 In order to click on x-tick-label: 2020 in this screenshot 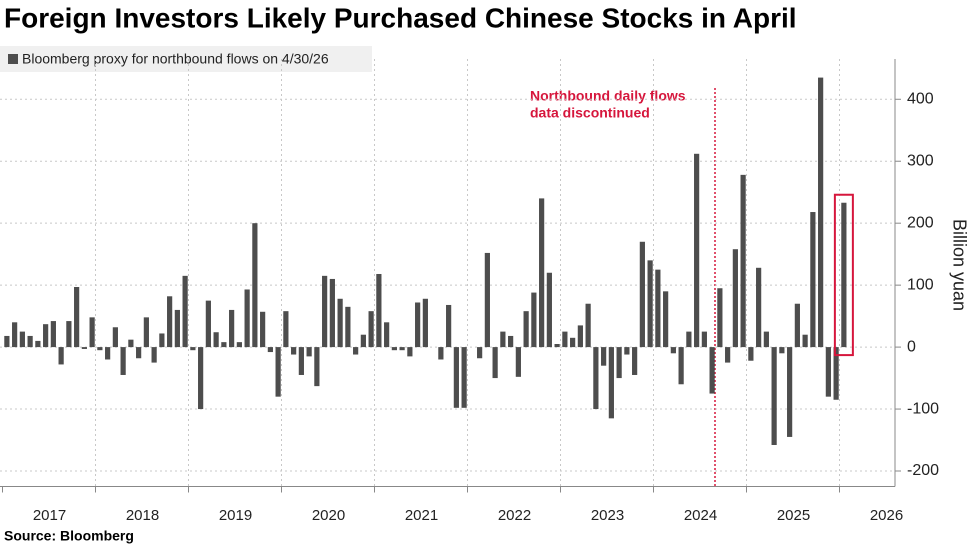, I will do `click(328, 515)`.